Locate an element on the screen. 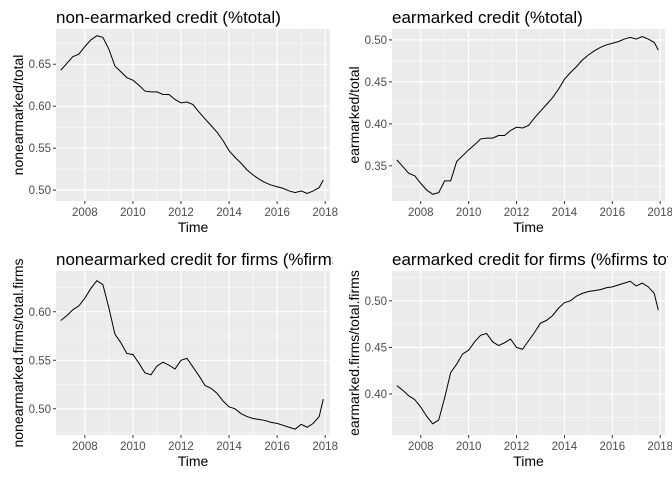 The width and height of the screenshot is (672, 480). y-tick-labels: 0.50 0.55 0.60 is located at coordinates (42, 361).